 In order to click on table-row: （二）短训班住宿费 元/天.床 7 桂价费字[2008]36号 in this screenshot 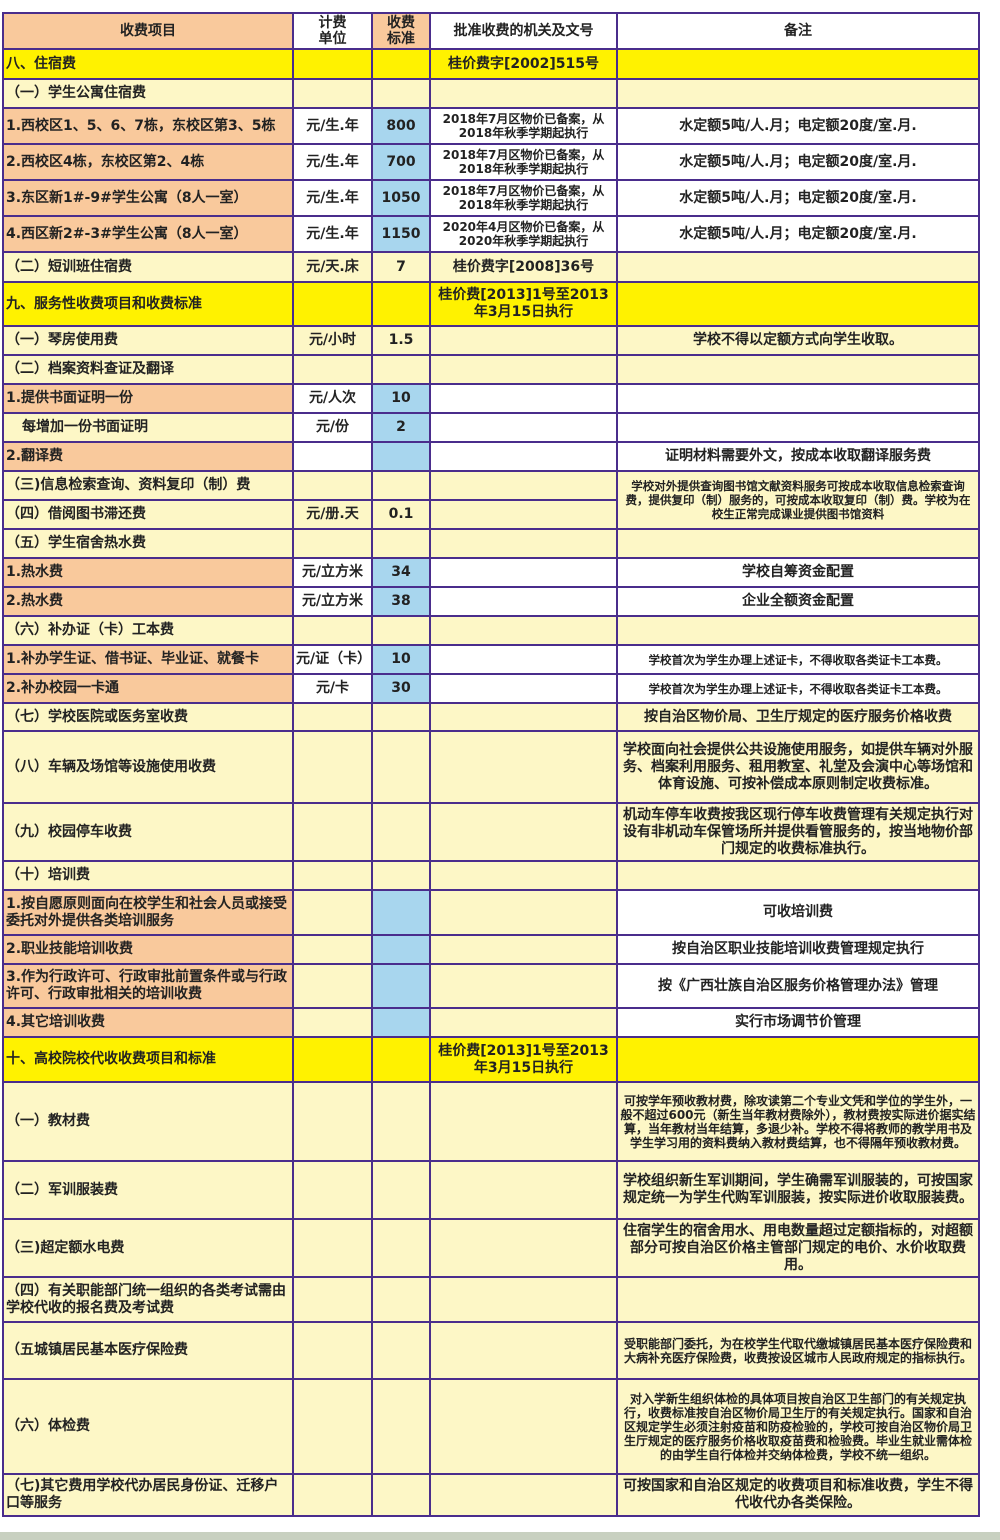, I will do `click(491, 267)`.